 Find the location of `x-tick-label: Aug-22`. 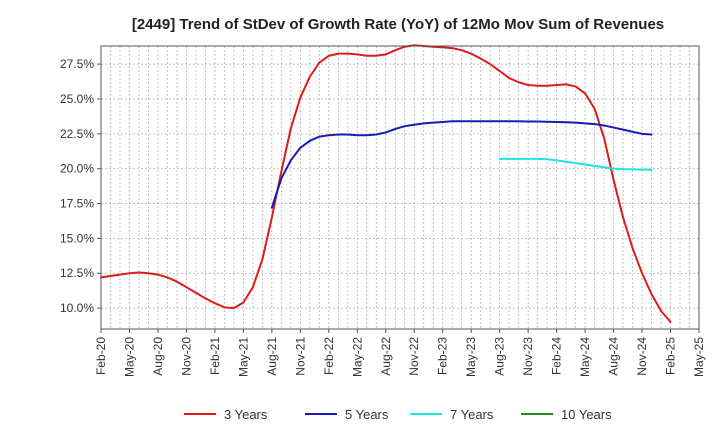

x-tick-label: Aug-22 is located at coordinates (386, 356).